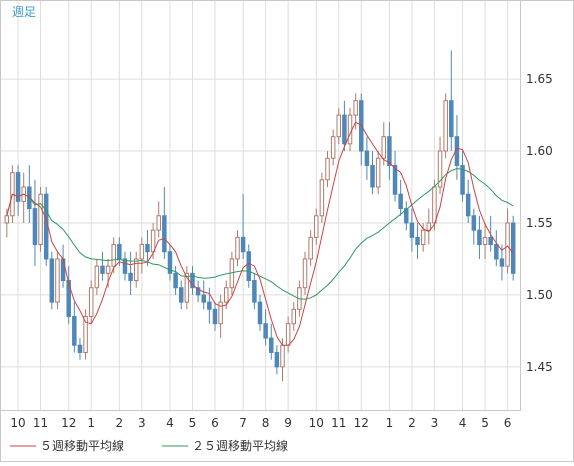 The image size is (574, 466). What do you see at coordinates (243, 423) in the screenshot?
I see `x-tick-label: 7` at bounding box center [243, 423].